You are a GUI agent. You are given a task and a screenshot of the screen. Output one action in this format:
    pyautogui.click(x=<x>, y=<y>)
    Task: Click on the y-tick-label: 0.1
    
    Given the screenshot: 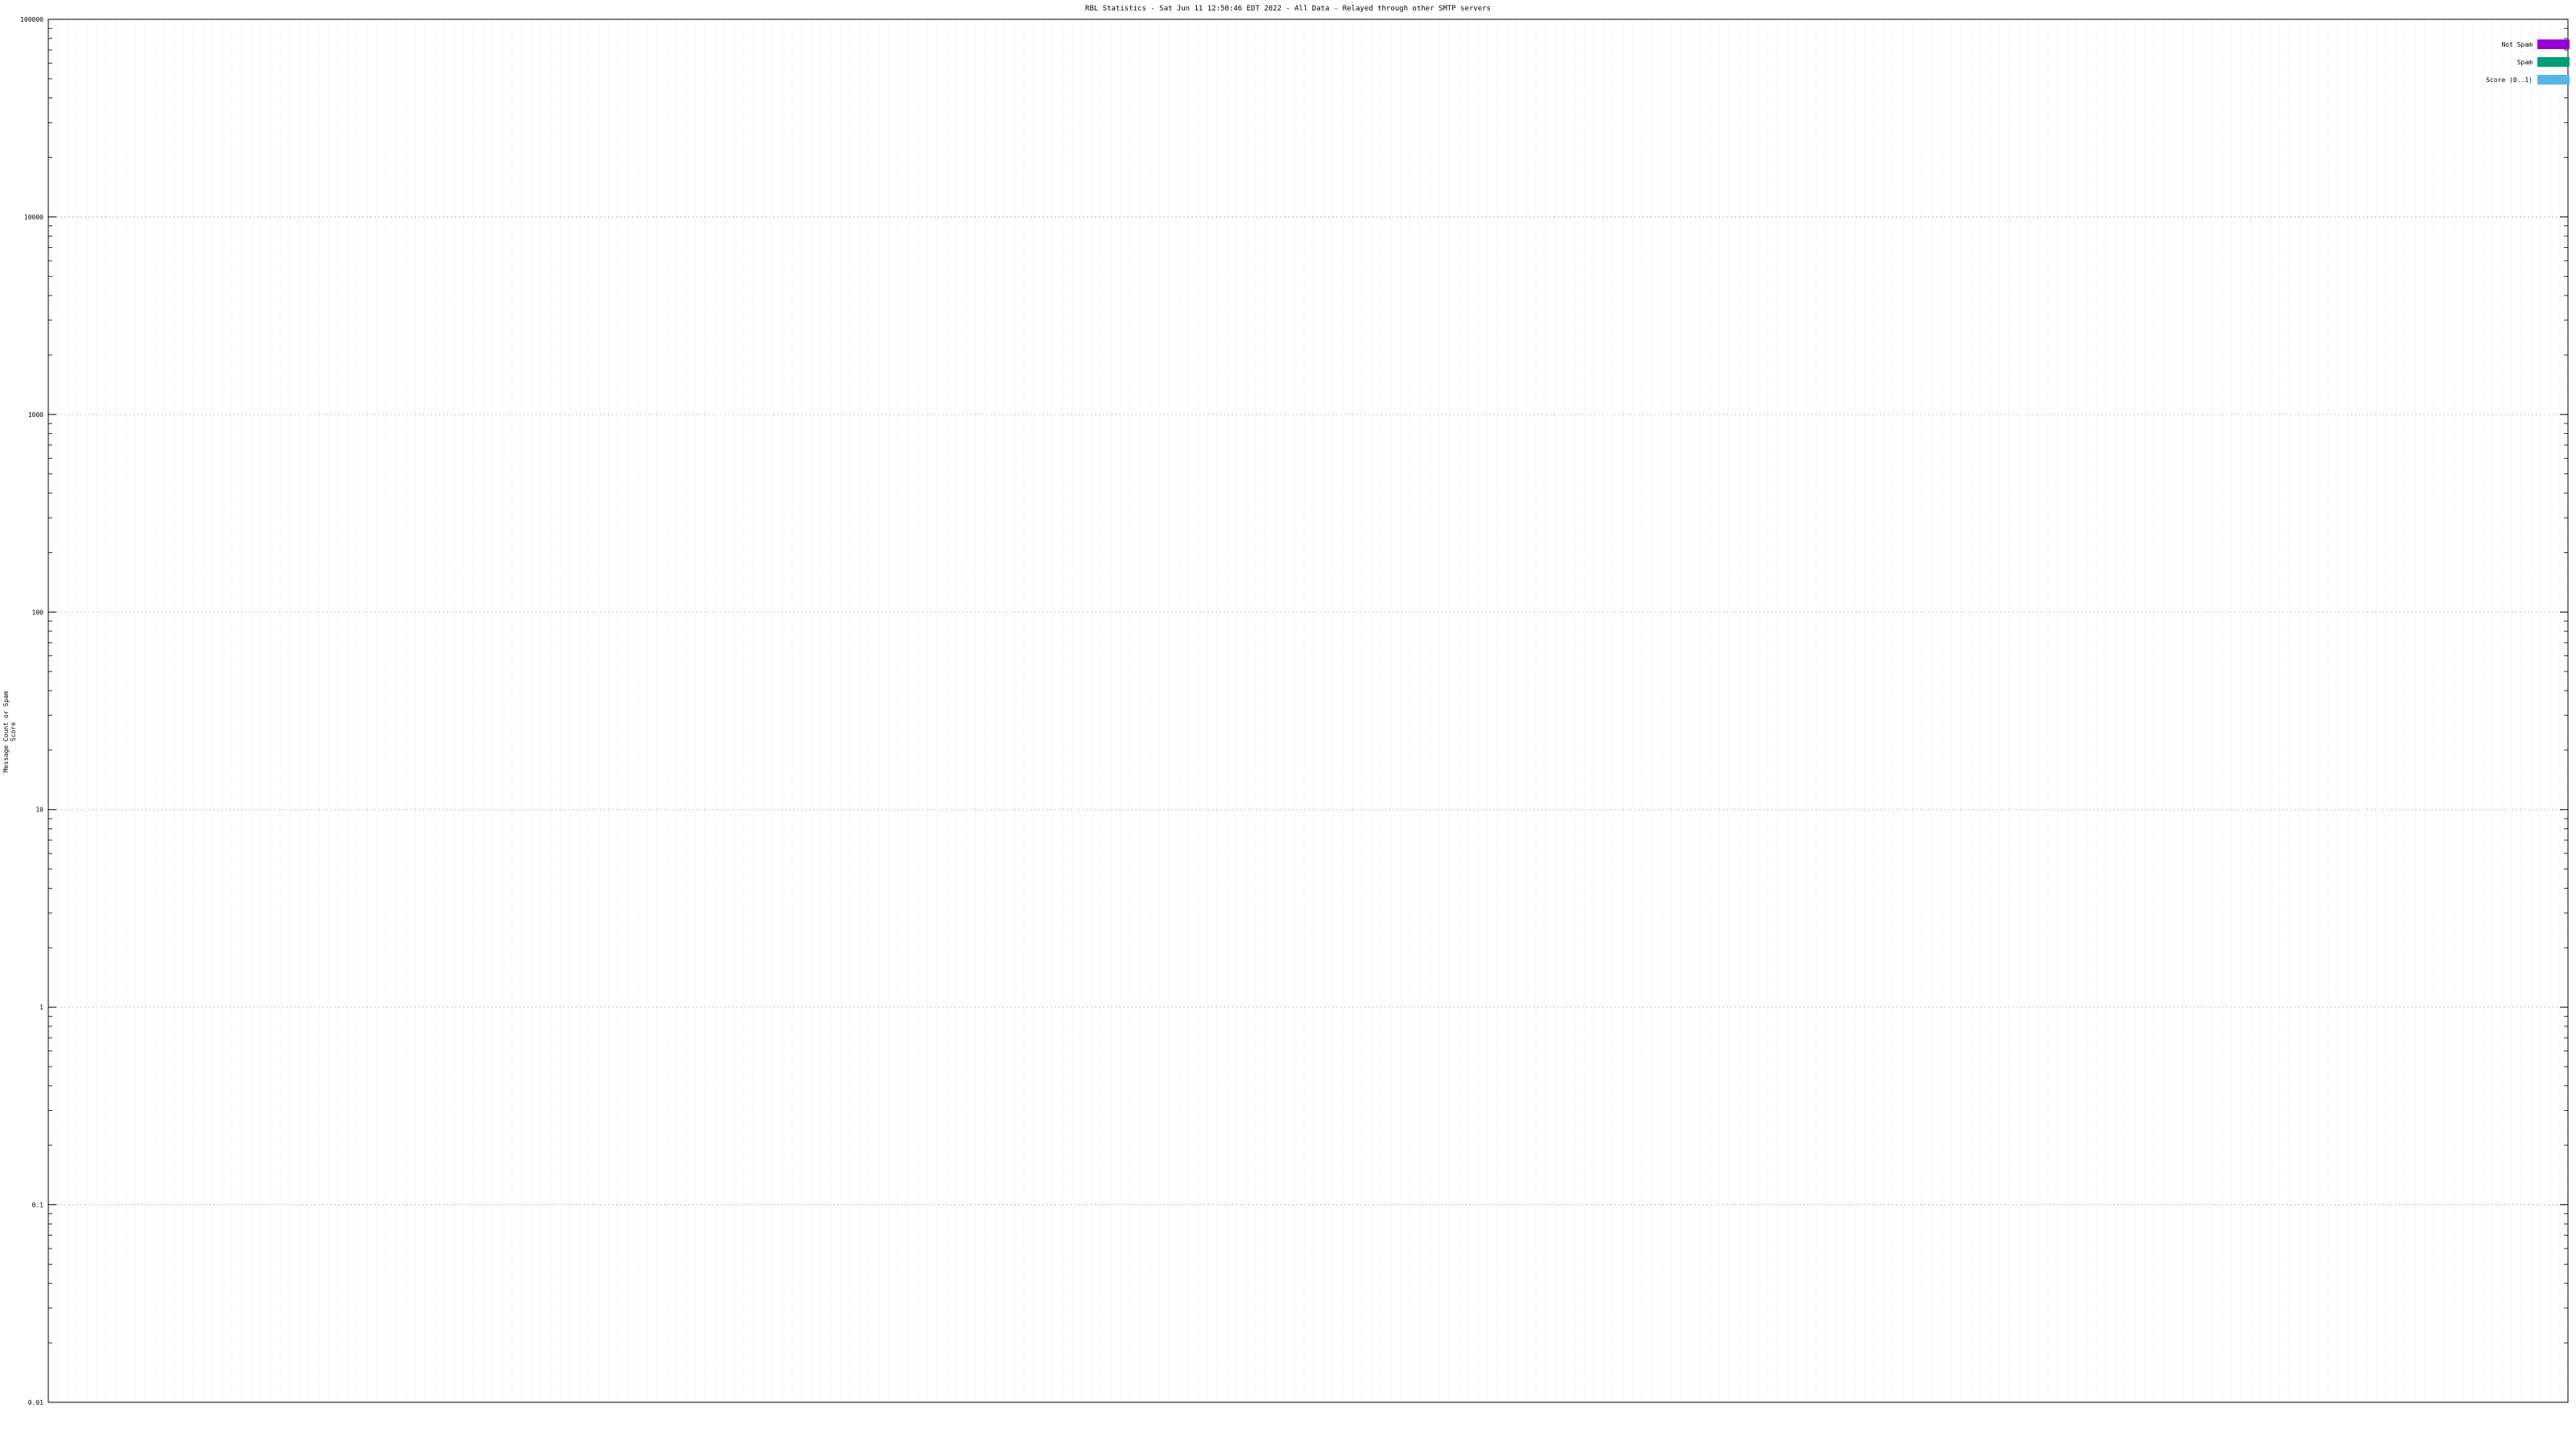 What is the action you would take?
    pyautogui.click(x=38, y=1205)
    